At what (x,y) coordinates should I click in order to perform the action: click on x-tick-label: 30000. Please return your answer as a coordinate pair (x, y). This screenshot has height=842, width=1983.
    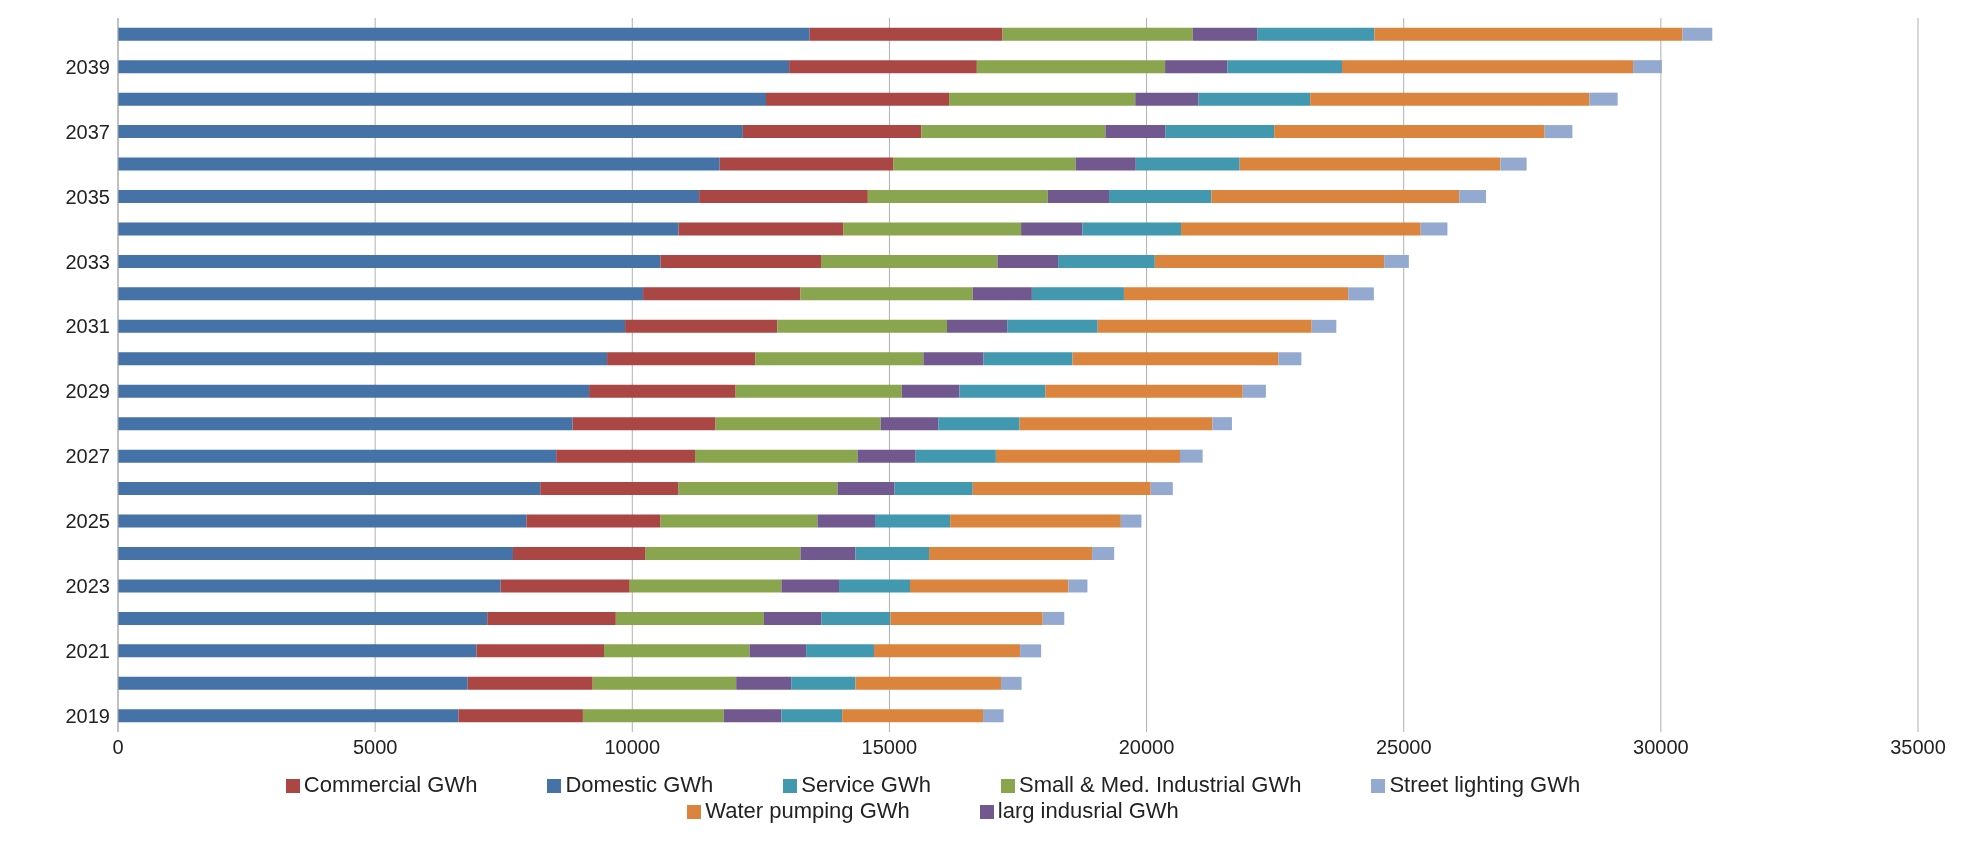
    Looking at the image, I should click on (1661, 747).